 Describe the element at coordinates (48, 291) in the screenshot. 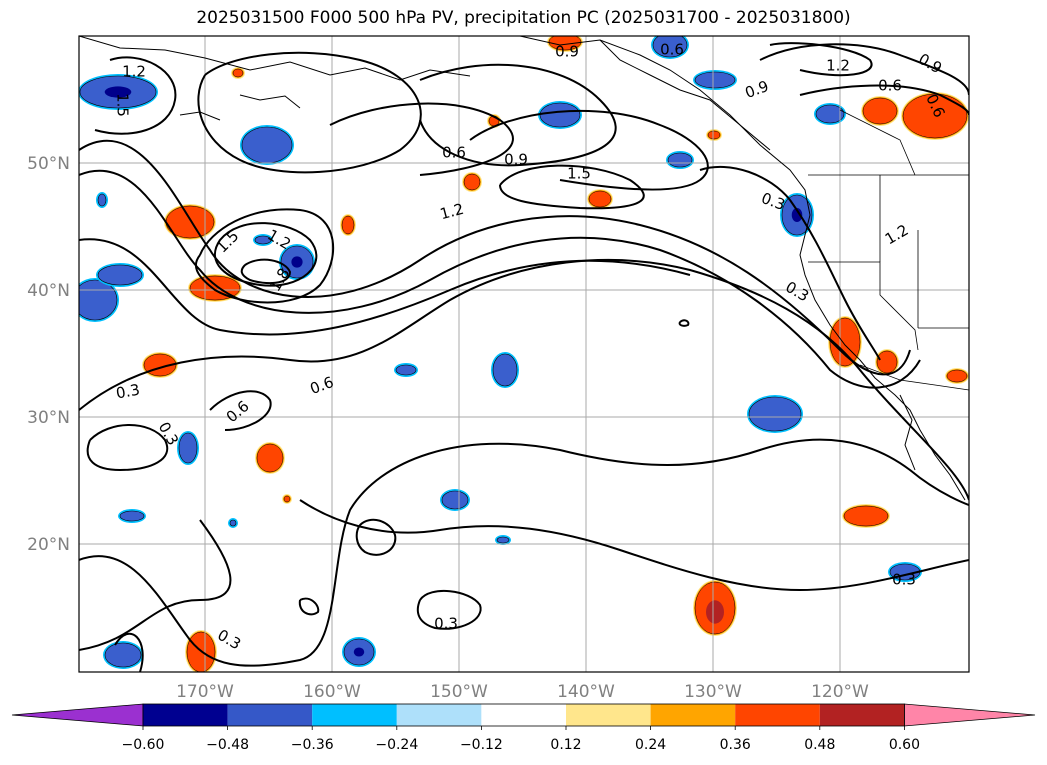

I see `lat-label: 40°N` at that location.